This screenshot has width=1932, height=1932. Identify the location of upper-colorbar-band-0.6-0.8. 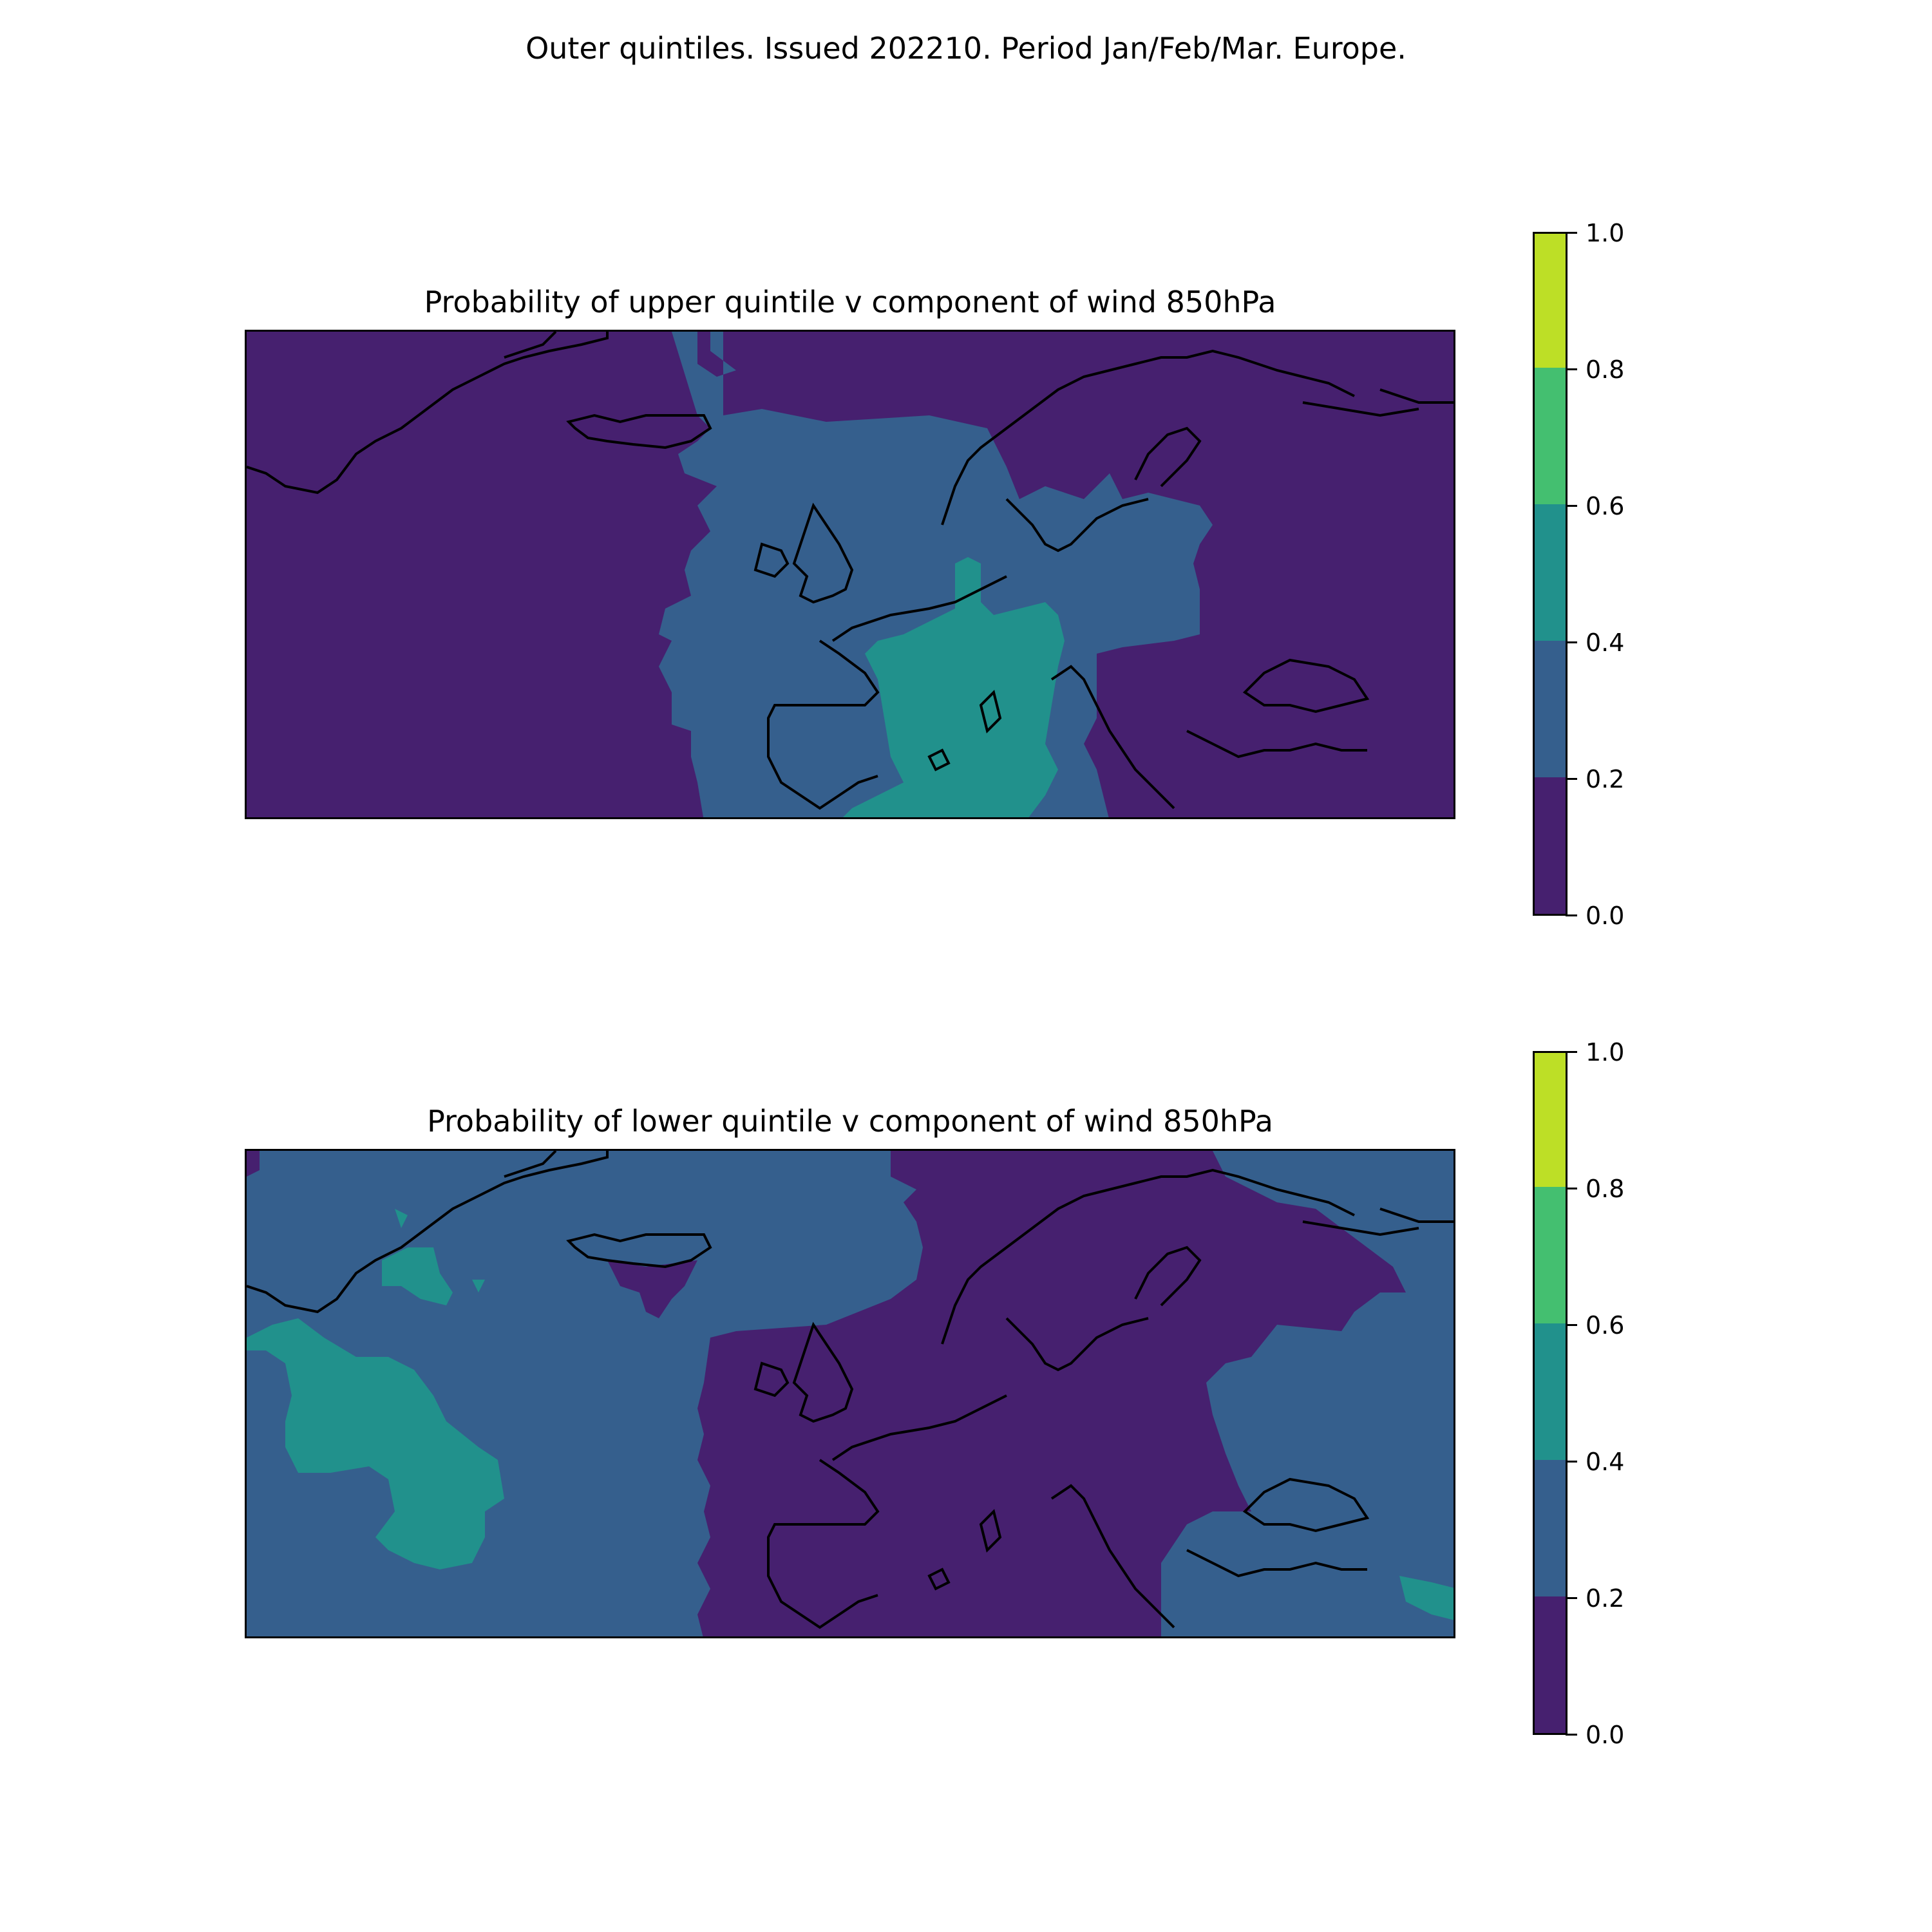
(1550, 436).